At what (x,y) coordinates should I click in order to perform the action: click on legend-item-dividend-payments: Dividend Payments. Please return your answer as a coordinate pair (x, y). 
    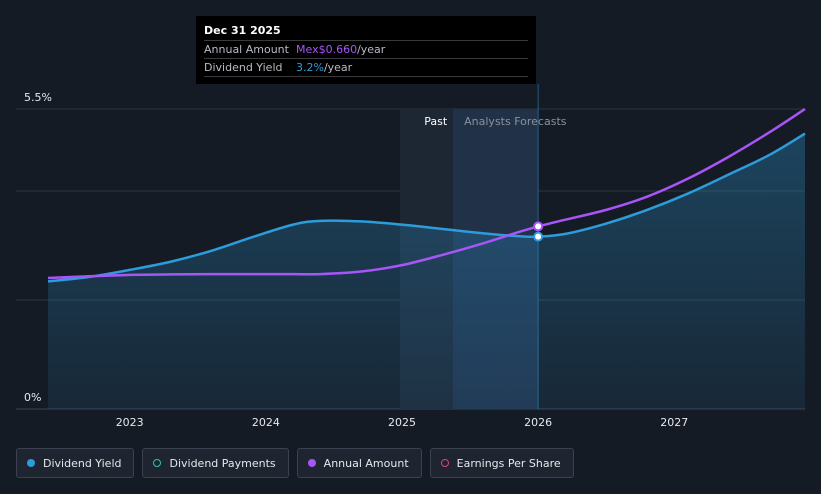
    Looking at the image, I should click on (215, 463).